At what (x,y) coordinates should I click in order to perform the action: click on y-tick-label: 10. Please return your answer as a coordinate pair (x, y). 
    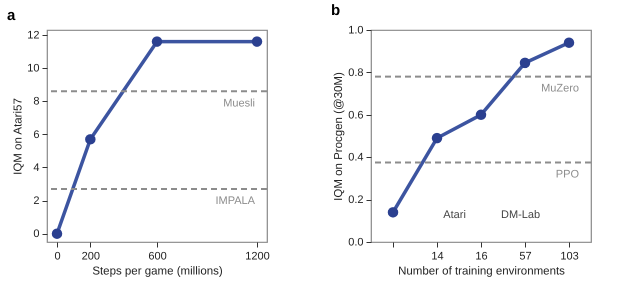
    Looking at the image, I should click on (33, 68).